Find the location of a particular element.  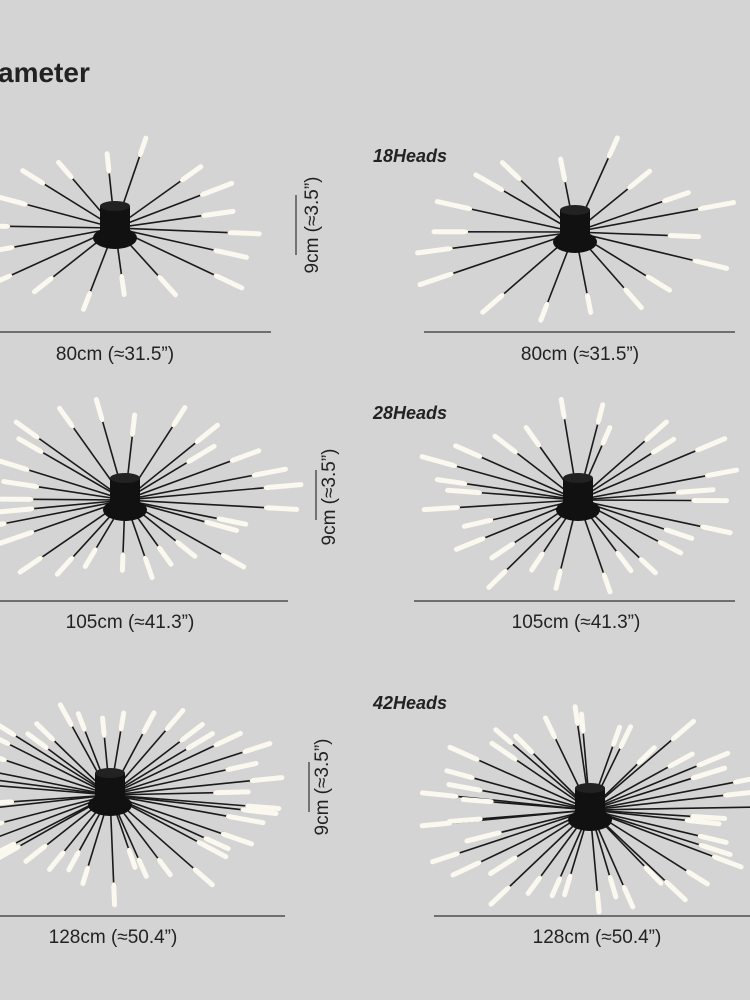

heads-label: 42Heads is located at coordinates (409, 703).